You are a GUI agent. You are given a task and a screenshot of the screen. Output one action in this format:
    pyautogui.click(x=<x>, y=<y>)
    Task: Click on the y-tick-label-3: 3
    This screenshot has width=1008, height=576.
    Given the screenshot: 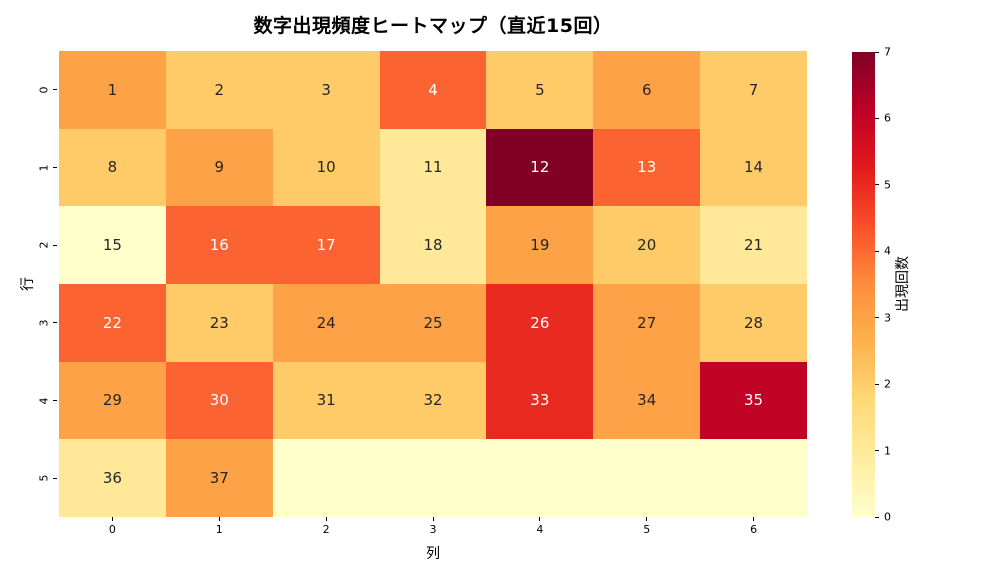 What is the action you would take?
    pyautogui.click(x=44, y=323)
    